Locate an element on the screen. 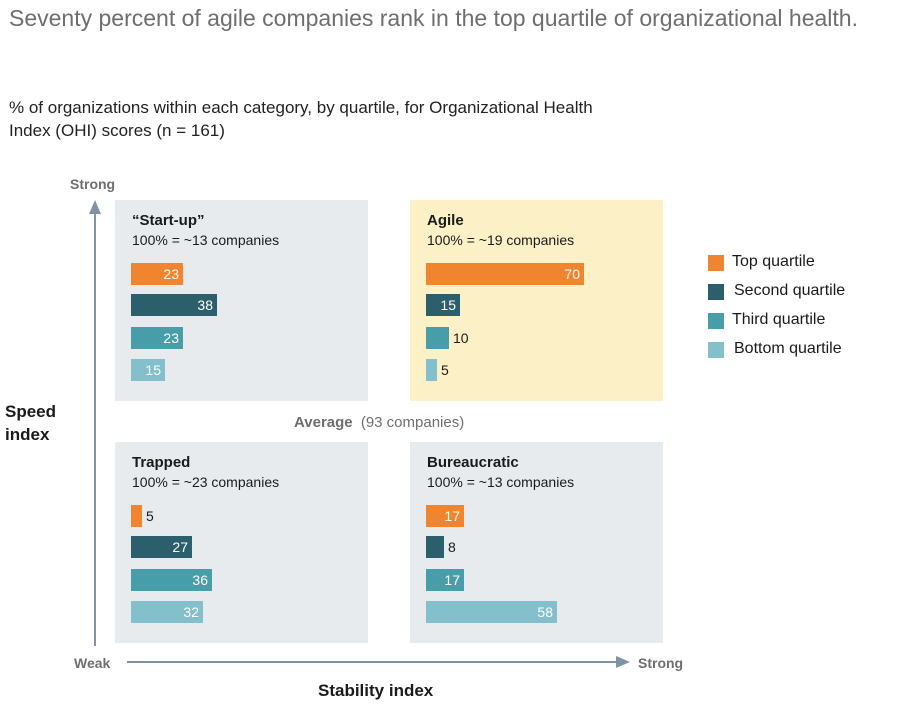 Image resolution: width=900 pixels, height=705 pixels. bar-value-label: 36 is located at coordinates (200, 580).